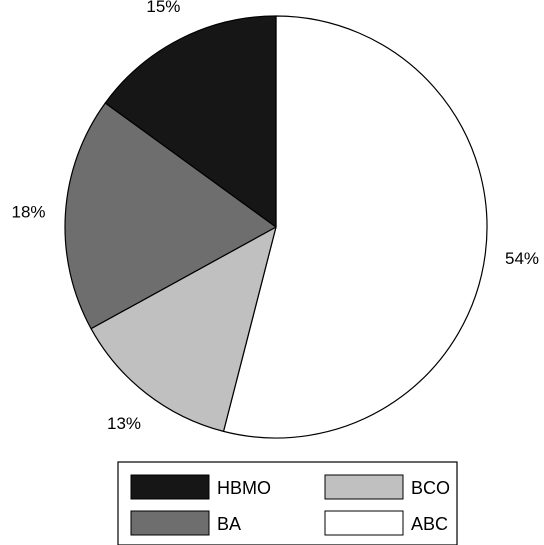 This screenshot has height=545, width=544. I want to click on legend-swatch-hbmo, so click(170, 487).